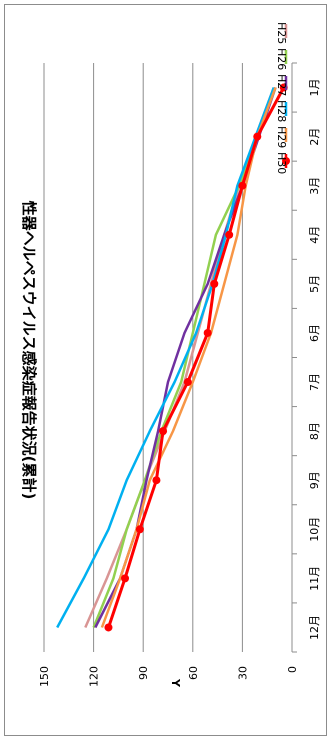 This screenshot has width=331, height=740. I want to click on y-axis-title: Y, so click(175, 683).